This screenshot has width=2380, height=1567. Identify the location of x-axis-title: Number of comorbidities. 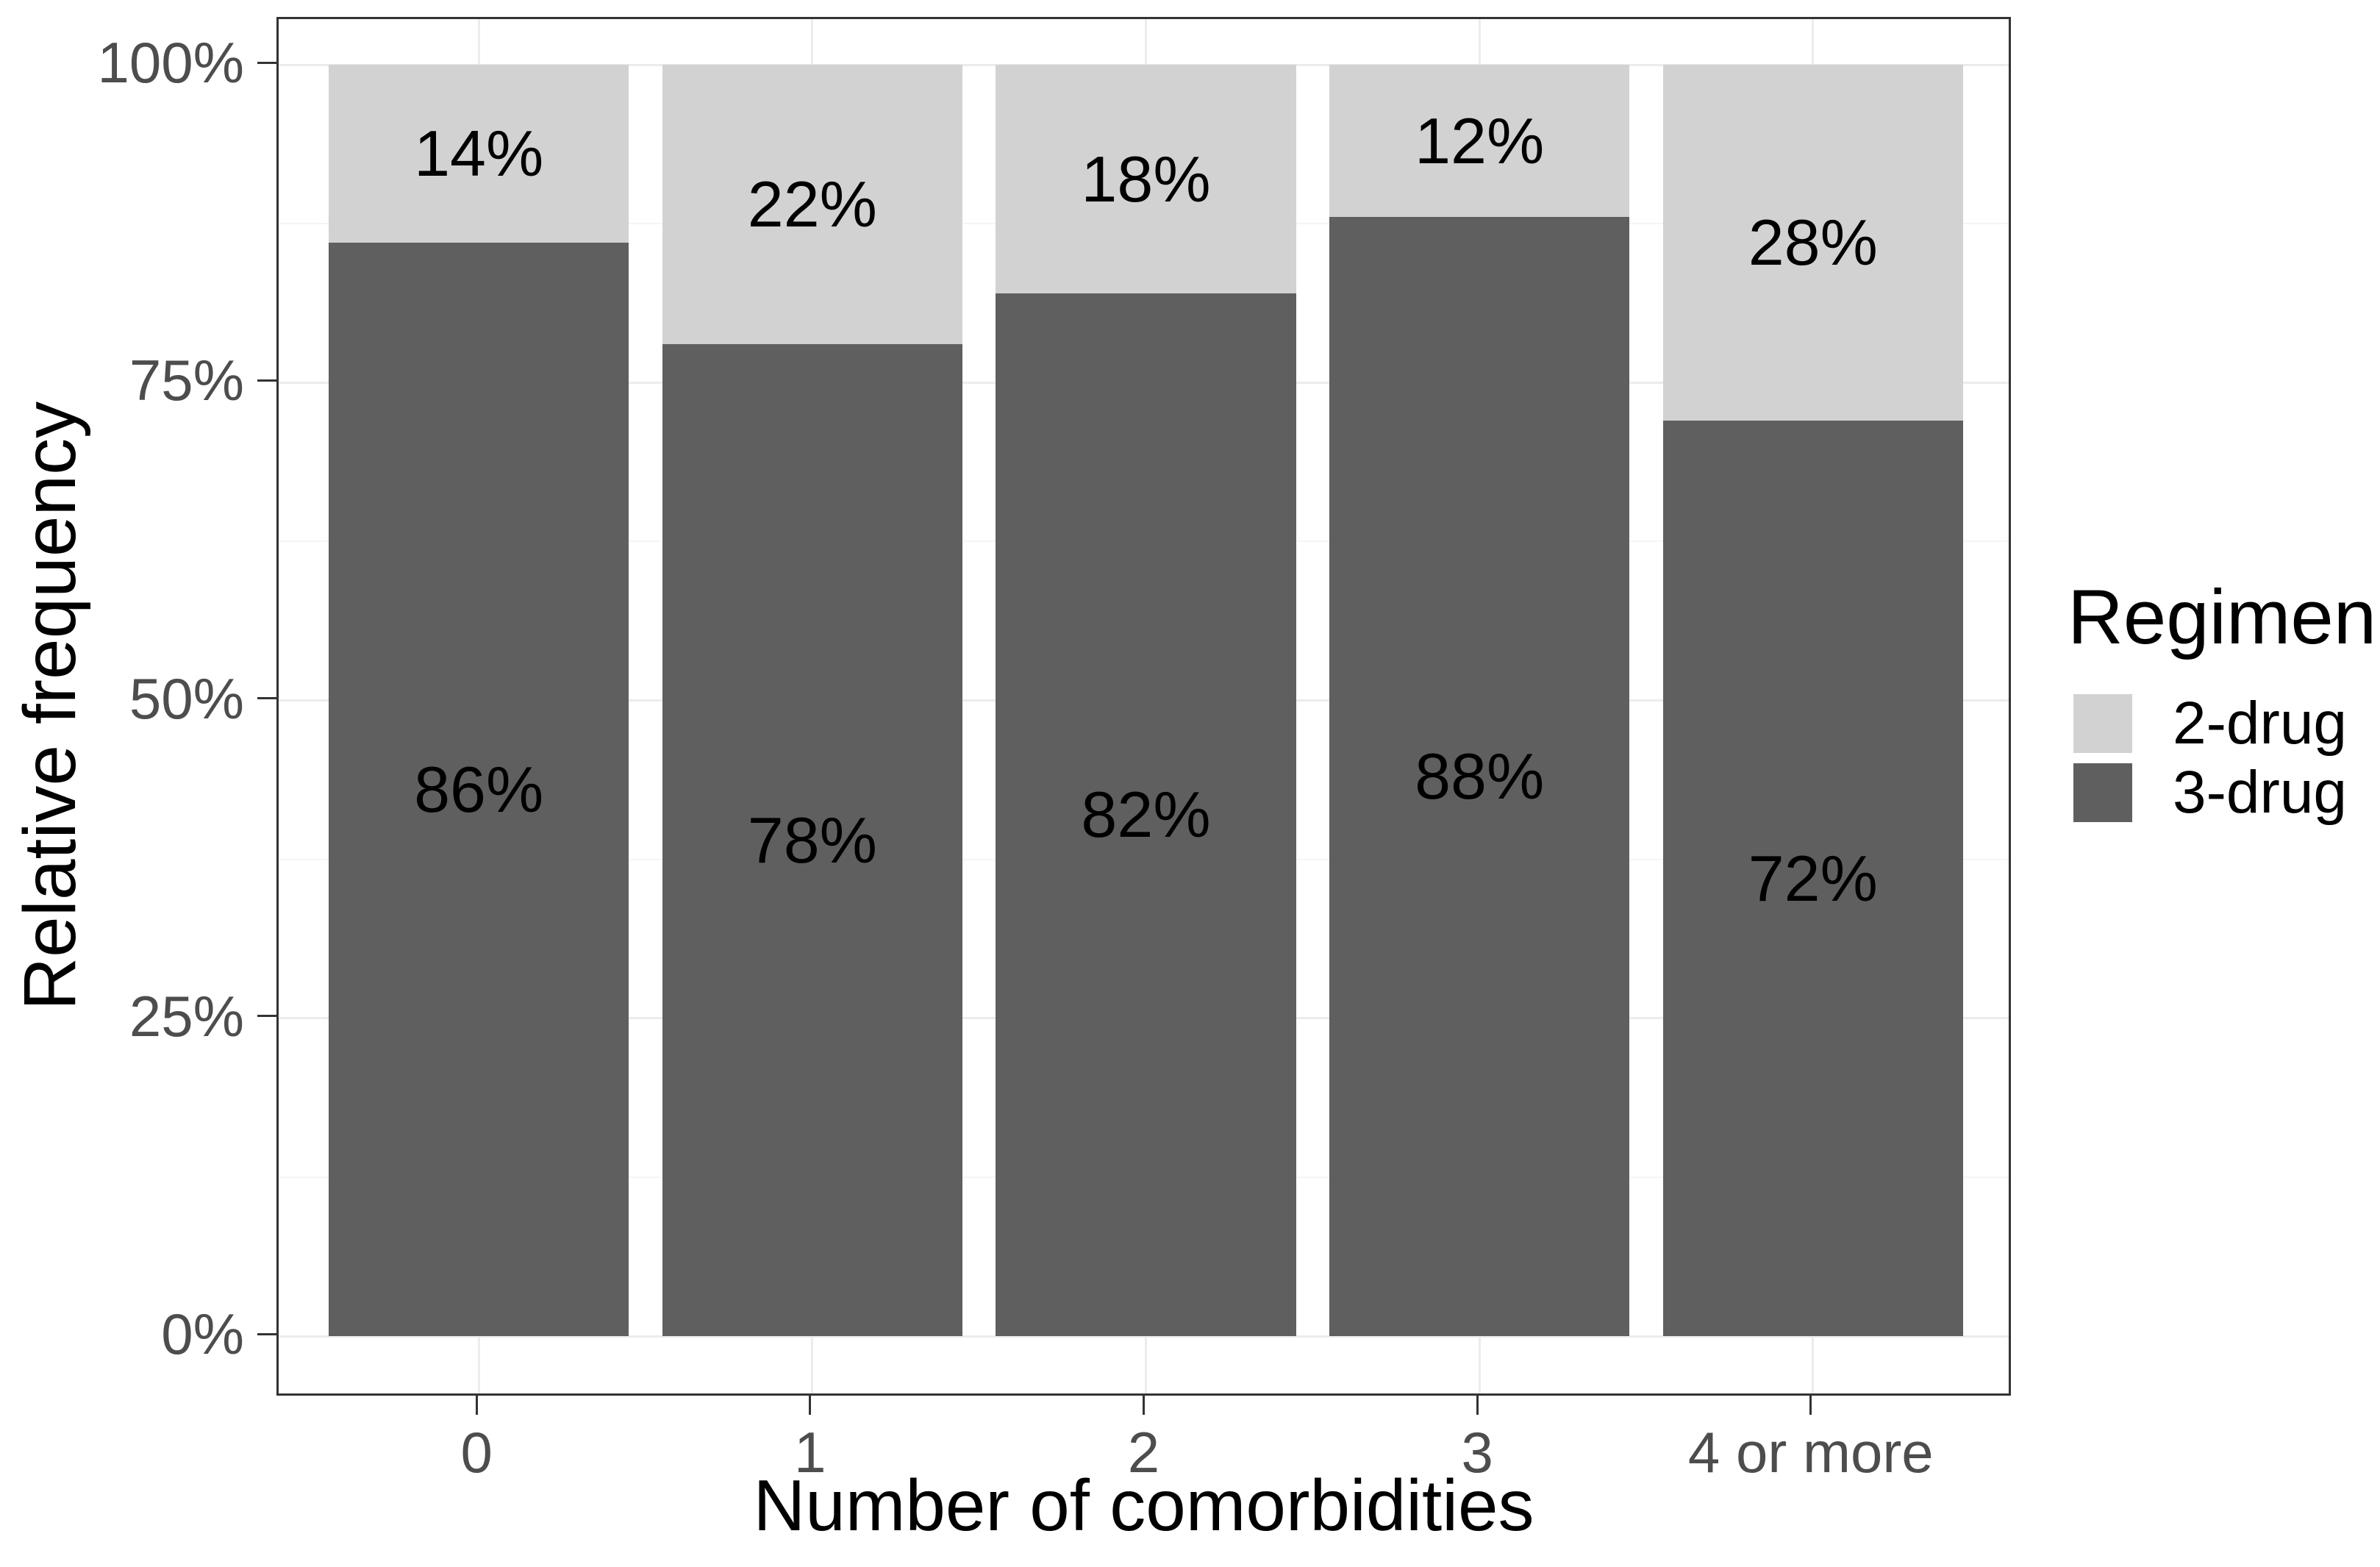
(1143, 1505).